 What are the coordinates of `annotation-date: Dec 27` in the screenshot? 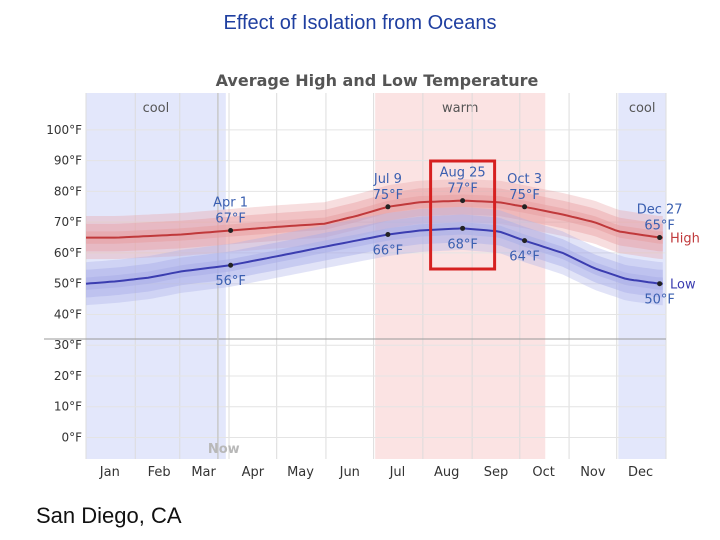 It's located at (660, 210).